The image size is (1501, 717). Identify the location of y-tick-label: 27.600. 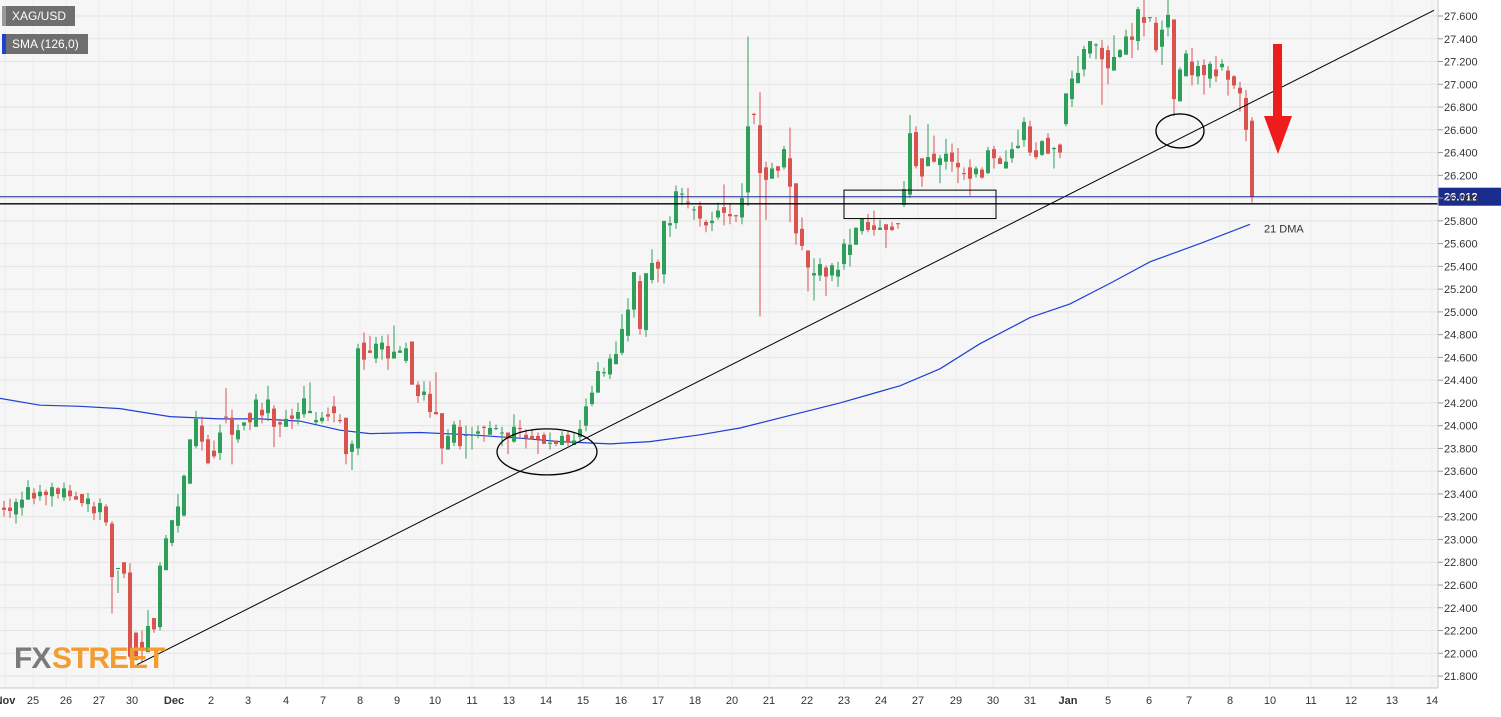
(1461, 17).